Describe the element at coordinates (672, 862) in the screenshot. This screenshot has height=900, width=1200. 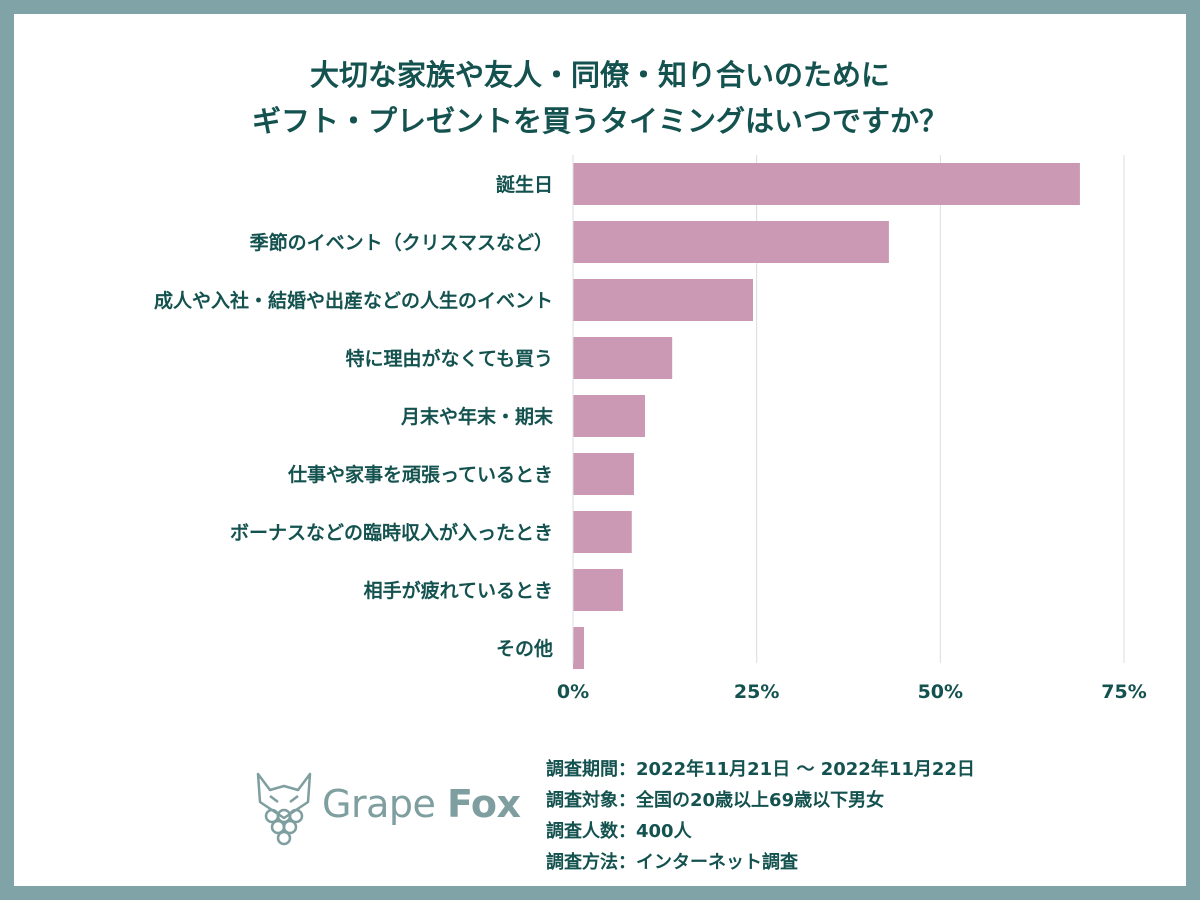
I see `survey-method: 調査方法：インターネット調査` at that location.